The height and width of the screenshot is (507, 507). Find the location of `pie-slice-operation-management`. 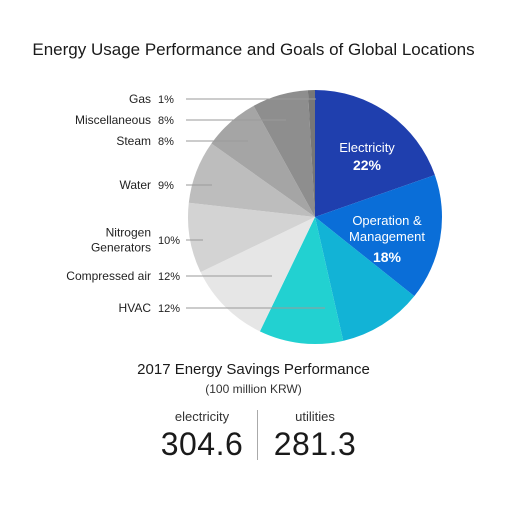

pie-slice-operation-management is located at coordinates (378, 236).